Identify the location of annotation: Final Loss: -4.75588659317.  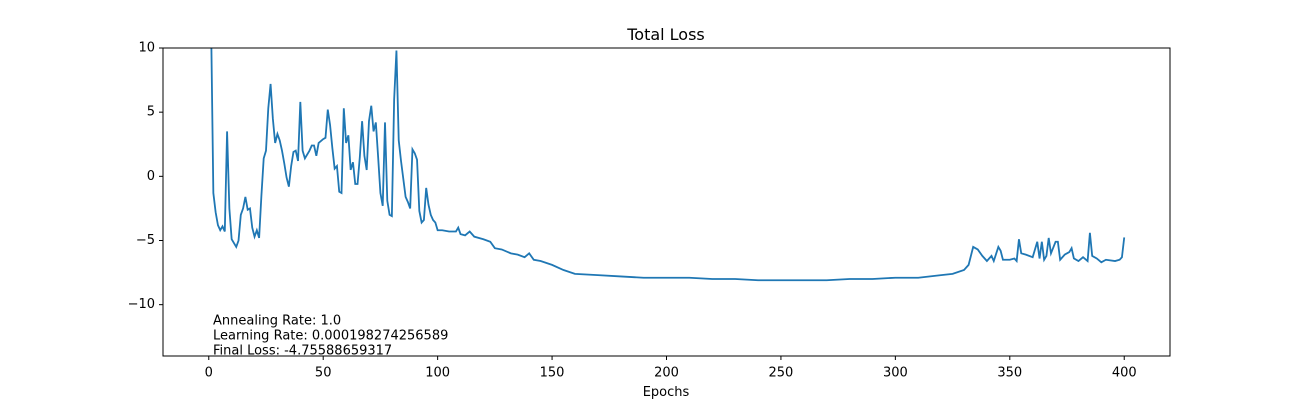
(302, 351).